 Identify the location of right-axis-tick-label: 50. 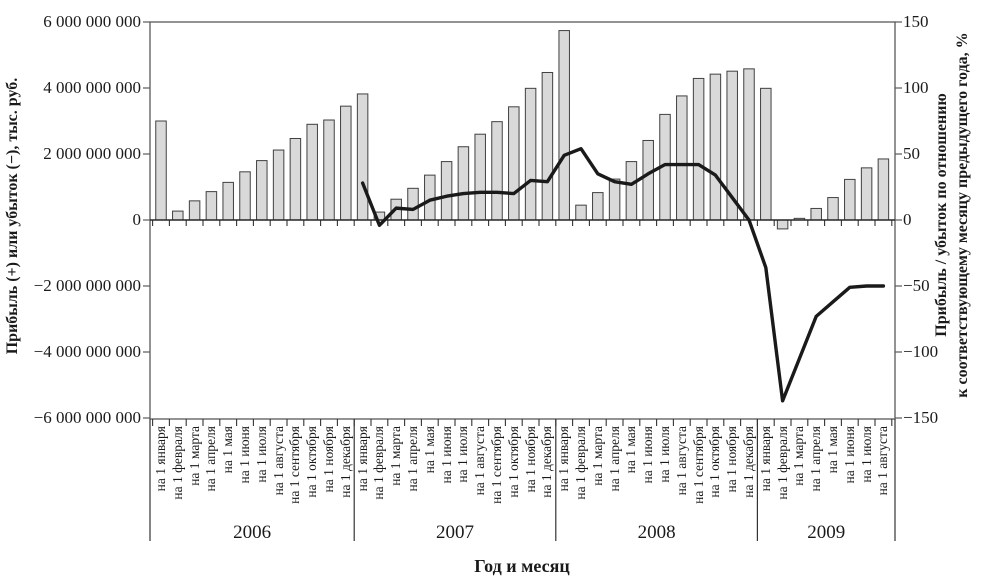
(911, 153).